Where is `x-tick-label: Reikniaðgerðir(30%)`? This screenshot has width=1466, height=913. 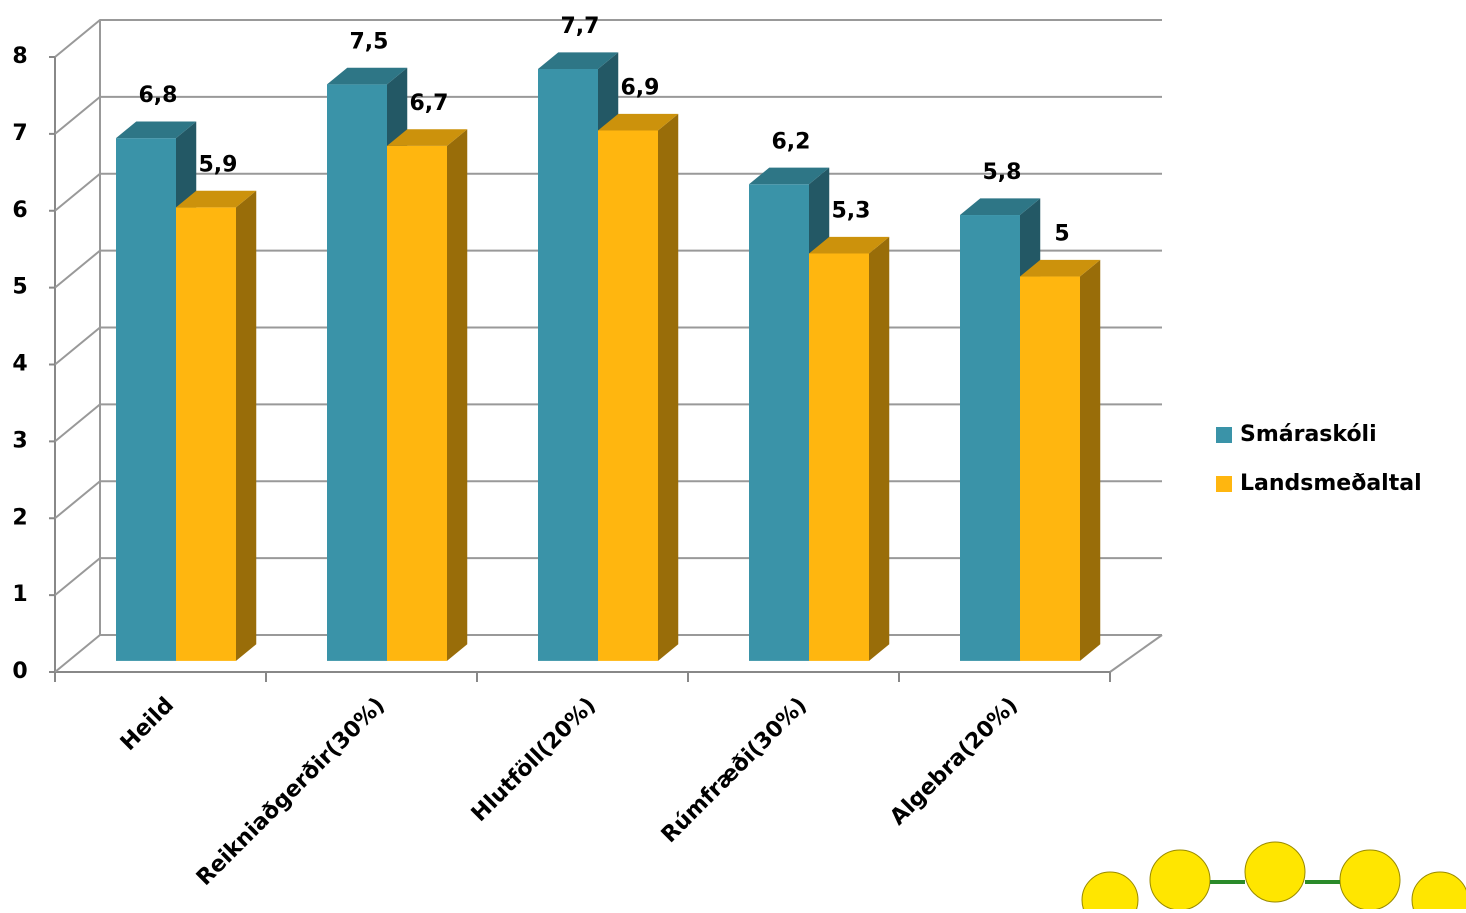 x-tick-label: Reikniaðgerðir(30%) is located at coordinates (291, 792).